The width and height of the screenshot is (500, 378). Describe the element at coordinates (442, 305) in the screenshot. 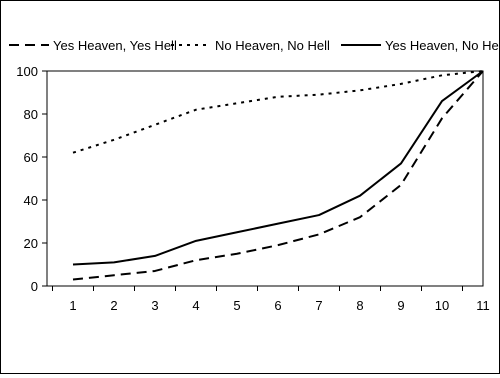

I see `x-tick-label: 10` at that location.